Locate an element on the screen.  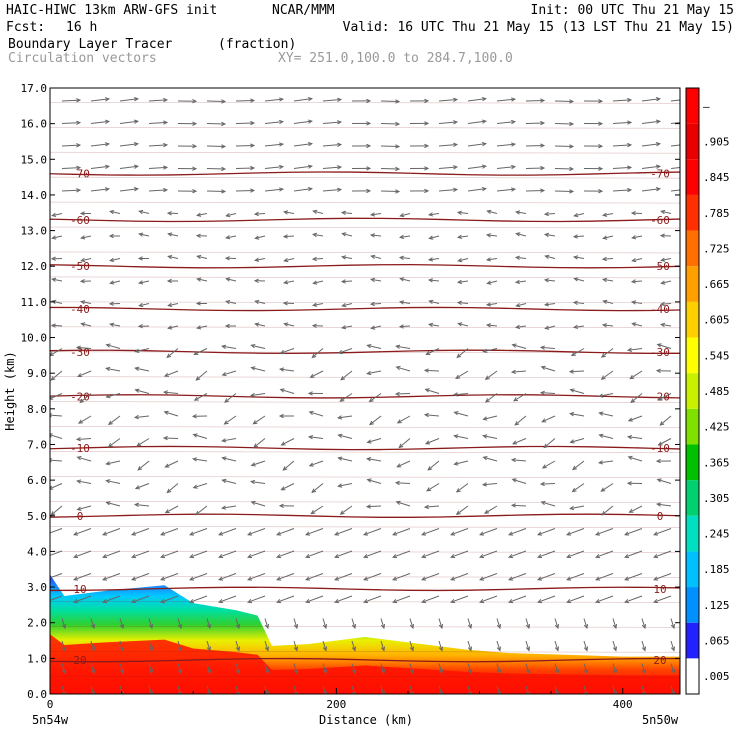
y-tick-label: 6.0 is located at coordinates (37, 480).